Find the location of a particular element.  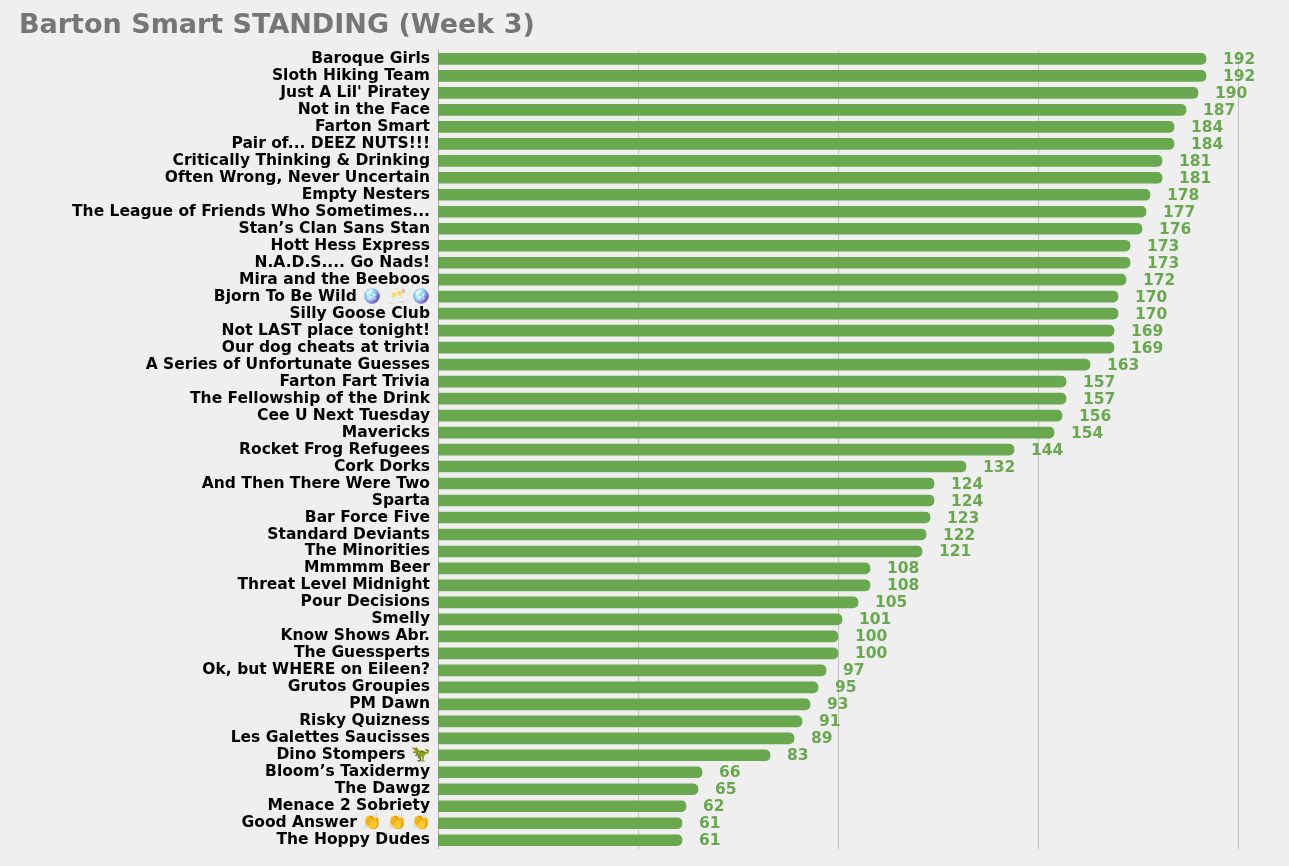

y-tick-label: PM Dawn is located at coordinates (389, 703).